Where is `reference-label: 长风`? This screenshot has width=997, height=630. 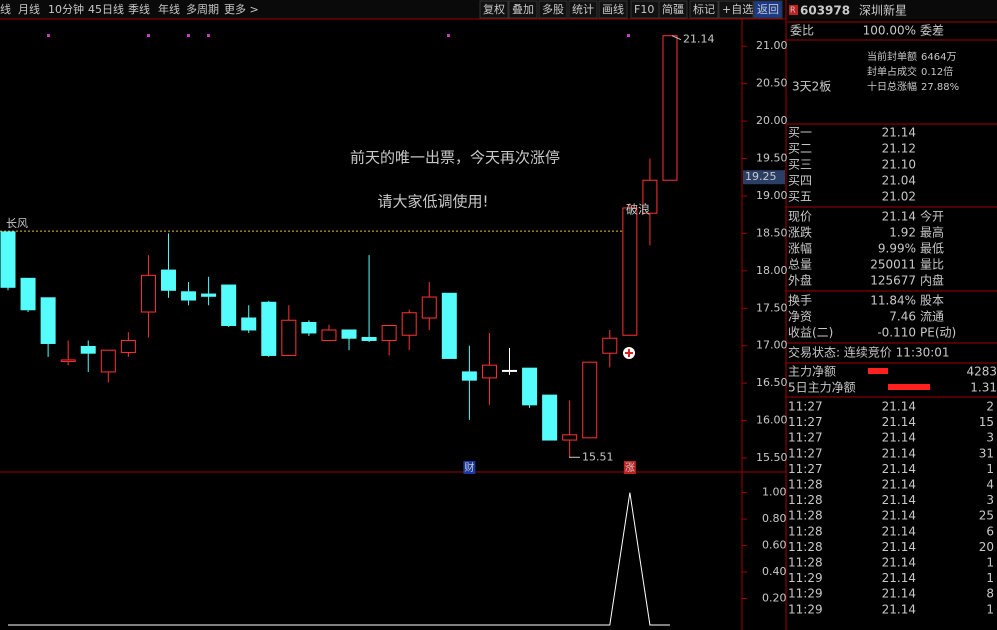
reference-label: 长风 is located at coordinates (17, 223).